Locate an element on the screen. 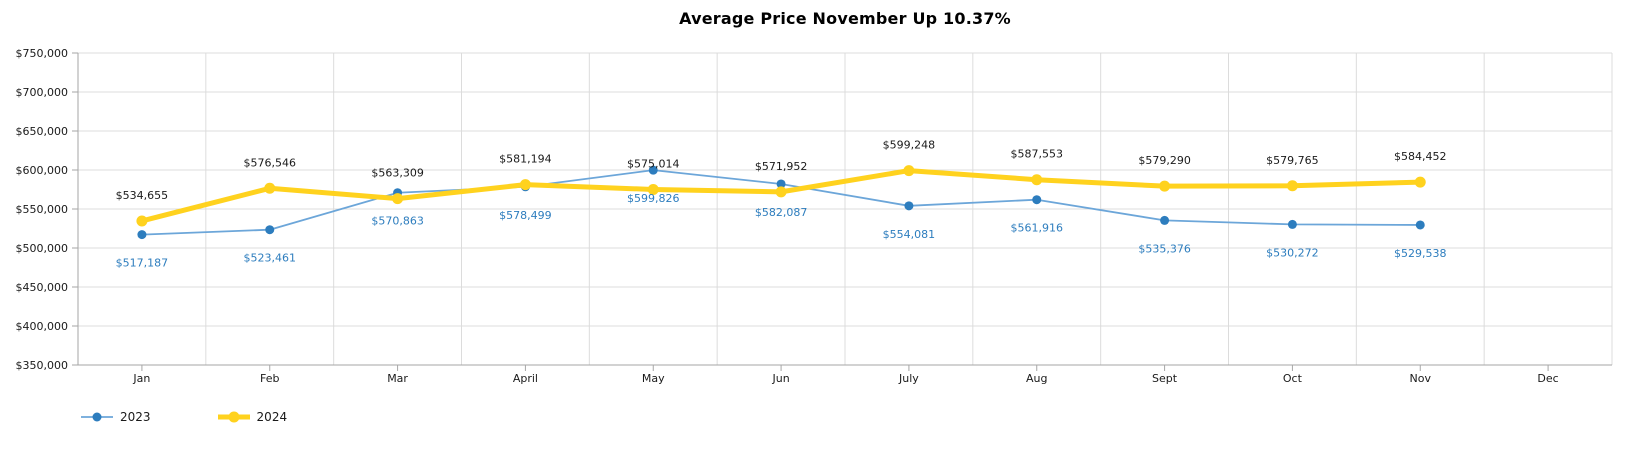 Image resolution: width=1632 pixels, height=450 pixels. data-point-2023-Aug is located at coordinates (1037, 200).